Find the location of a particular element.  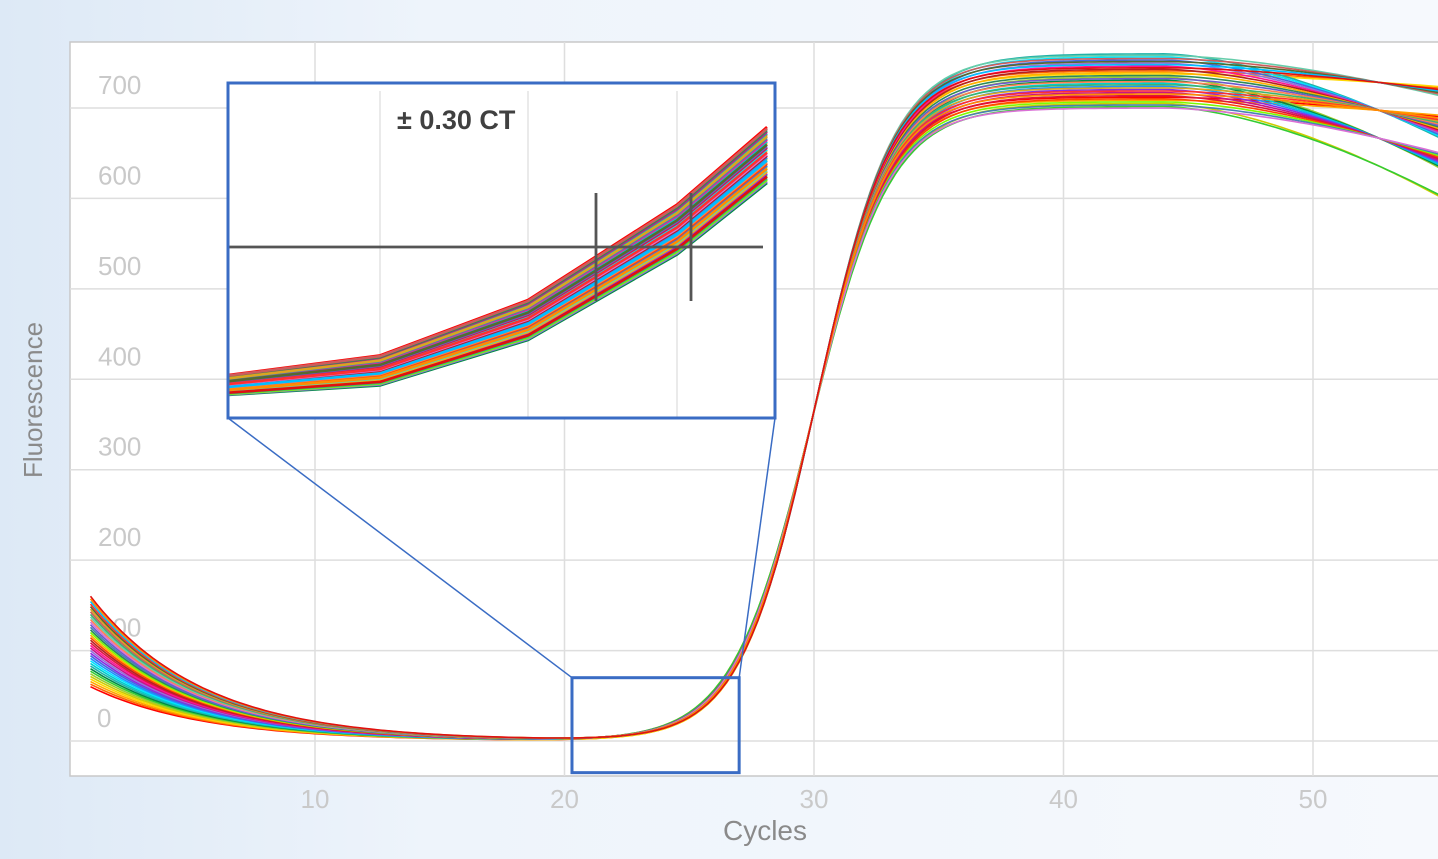

y-tick-label: 600 is located at coordinates (119, 175).